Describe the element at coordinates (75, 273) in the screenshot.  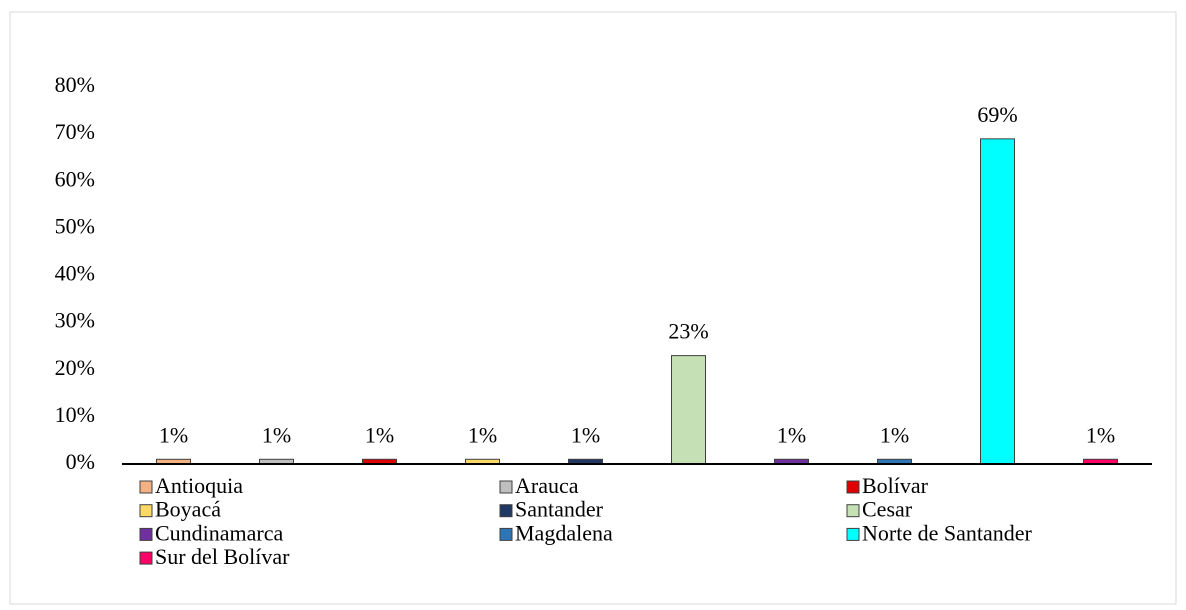
I see `y-tick-label: 40%` at that location.